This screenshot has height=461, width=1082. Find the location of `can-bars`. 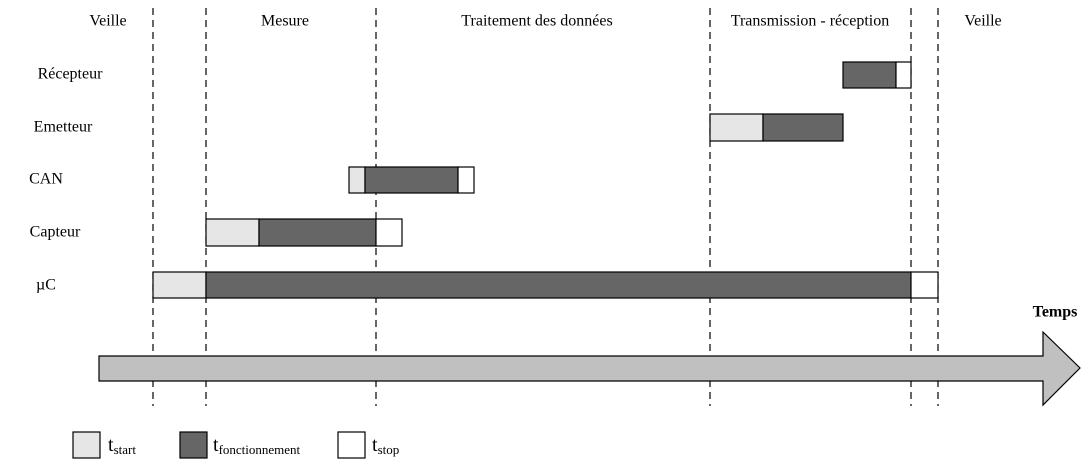

can-bars is located at coordinates (411, 180).